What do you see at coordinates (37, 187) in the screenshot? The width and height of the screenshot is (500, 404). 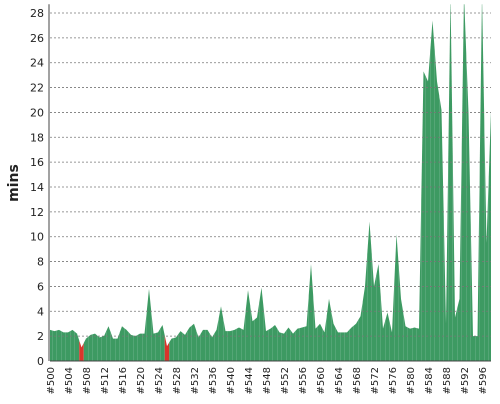 I see `y-tick-label: 14` at bounding box center [37, 187].